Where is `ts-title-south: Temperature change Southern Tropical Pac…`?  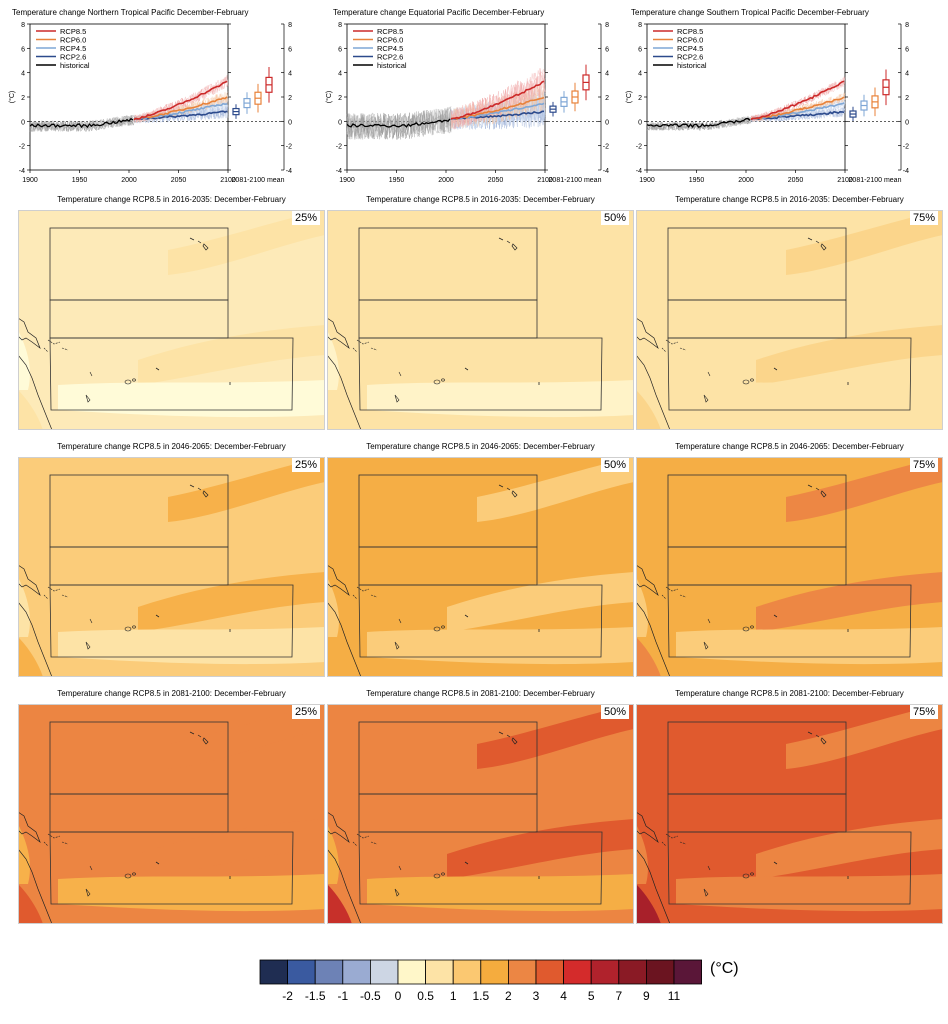
ts-title-south: Temperature change Southern Tropical Pac… is located at coordinates (750, 12).